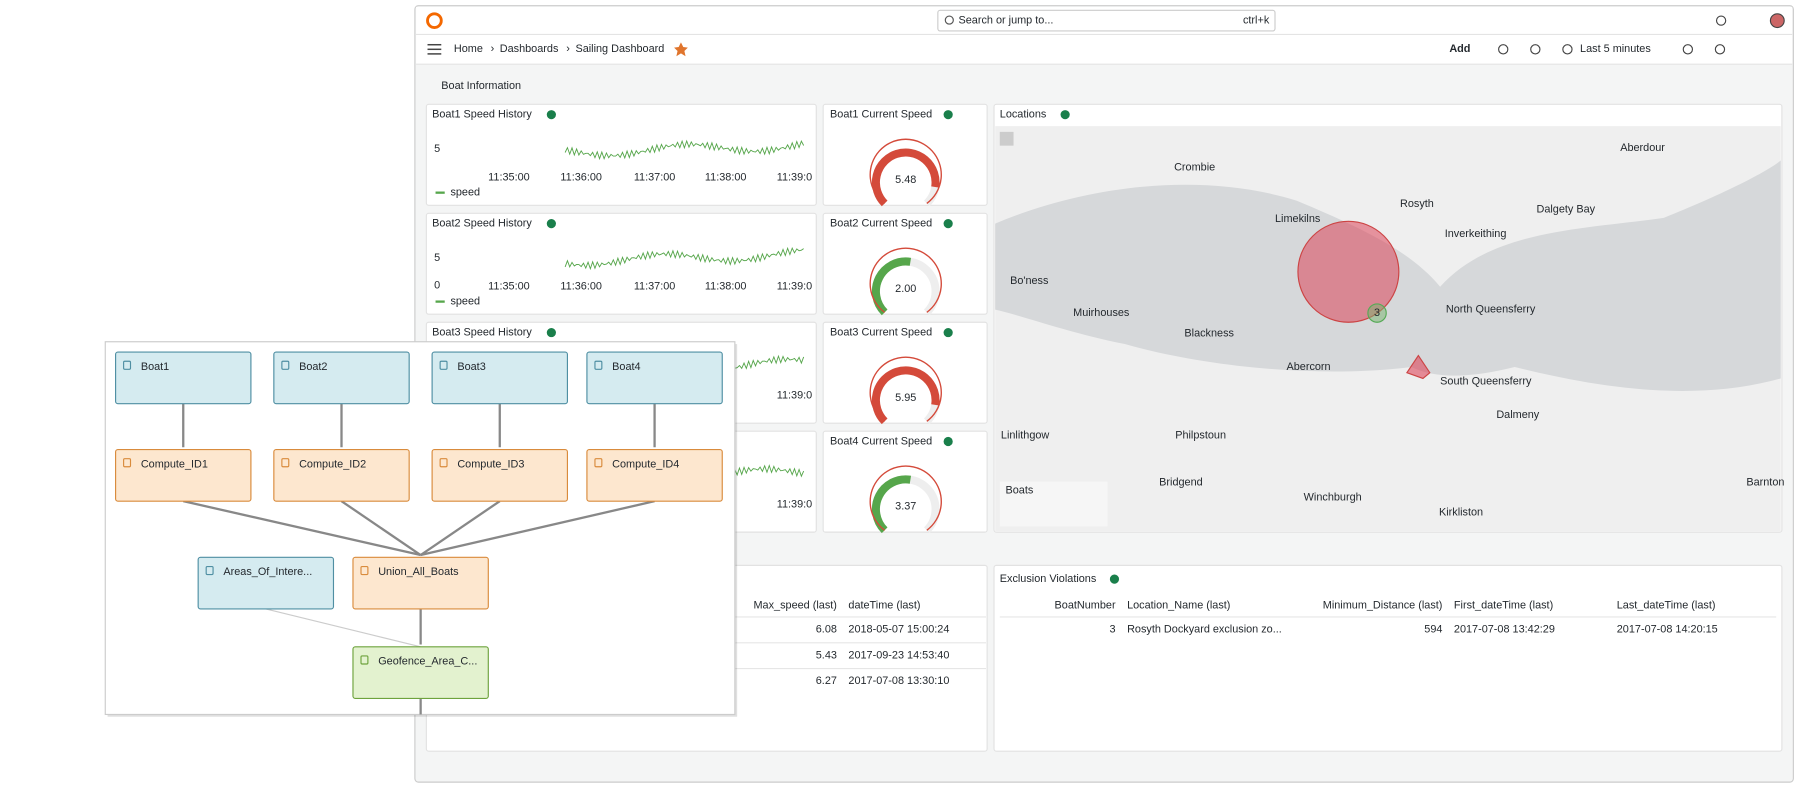 The image size is (1800, 789). What do you see at coordinates (1765, 483) in the screenshot?
I see `place-label: Barnton` at bounding box center [1765, 483].